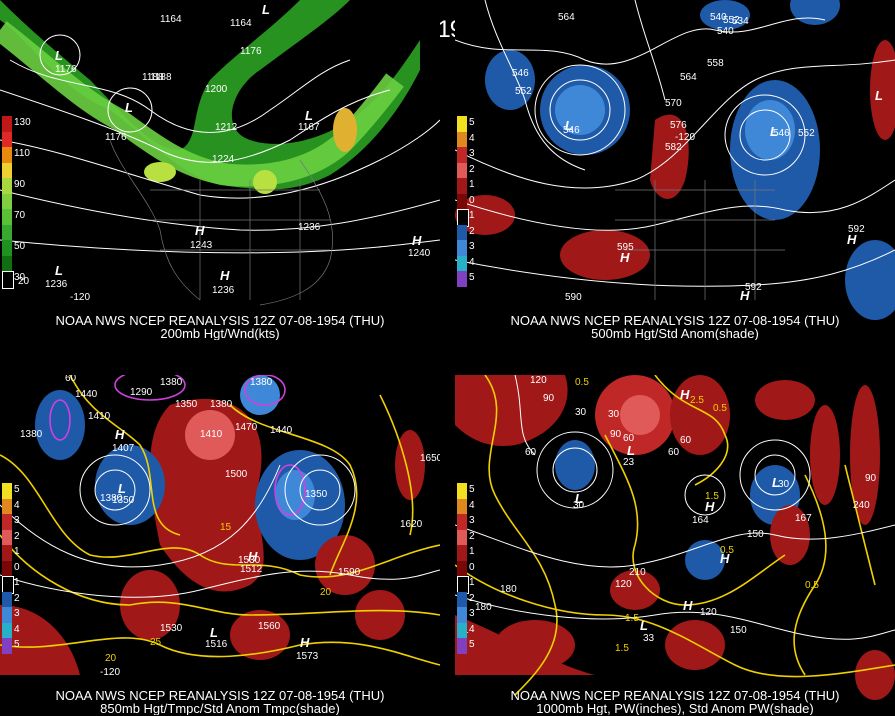 This screenshot has height=716, width=895. I want to click on contour-label: 1200, so click(216, 89).